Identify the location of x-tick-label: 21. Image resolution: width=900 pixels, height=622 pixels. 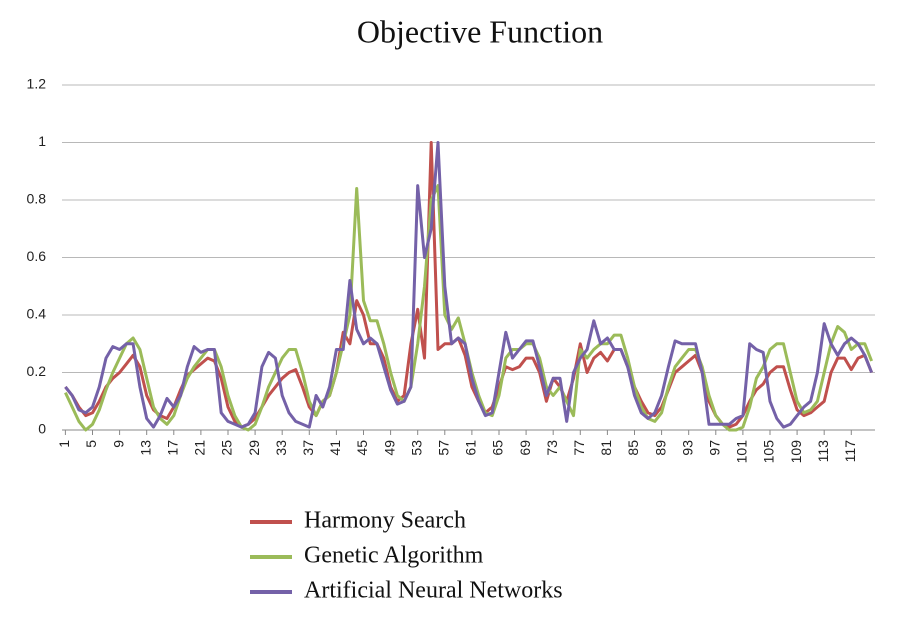
(200, 448).